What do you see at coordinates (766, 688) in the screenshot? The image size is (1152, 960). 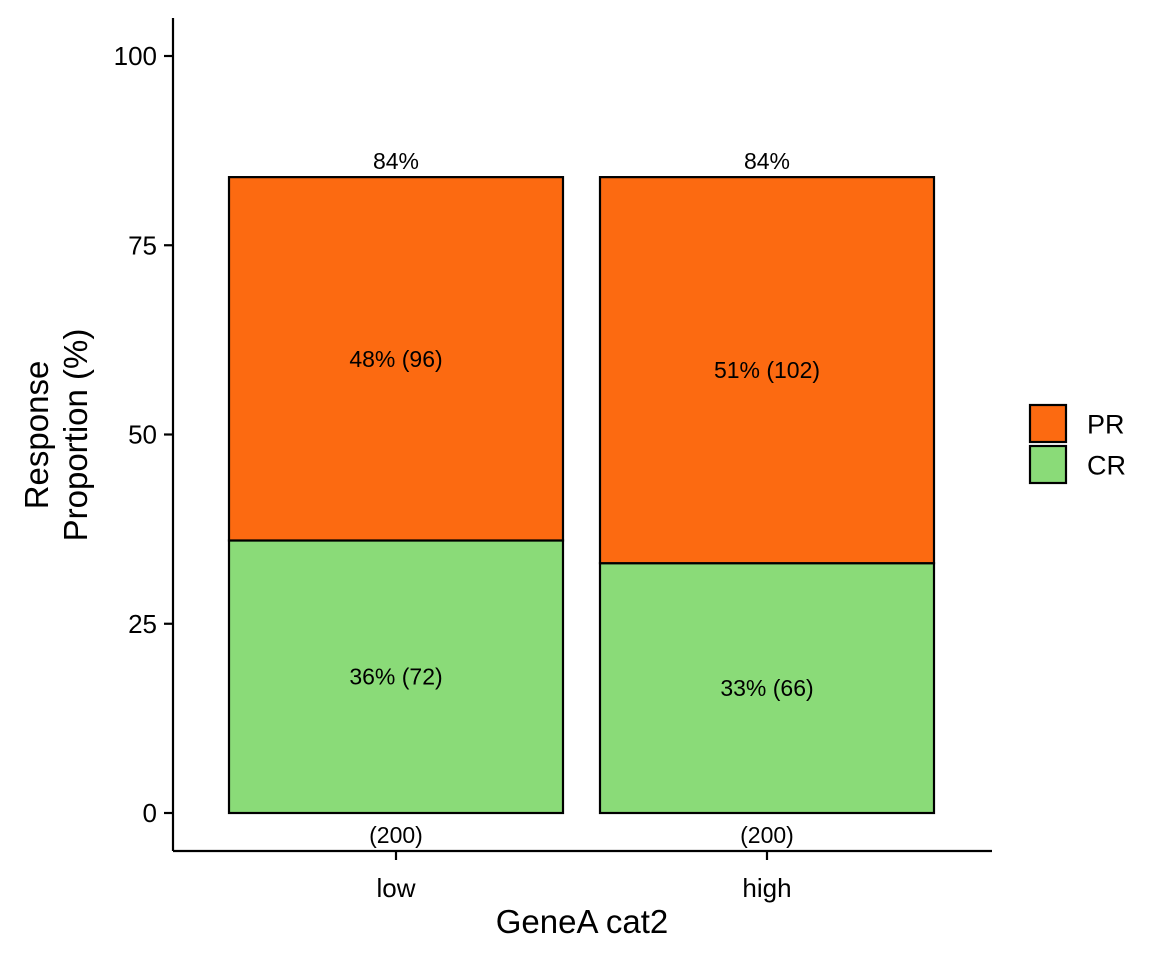 I see `bar-label-cr-high: 33% (66)` at bounding box center [766, 688].